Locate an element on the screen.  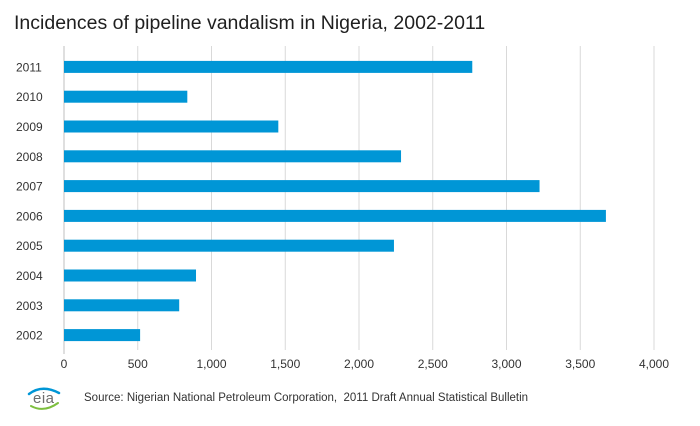
x-tick-label: 2,000 is located at coordinates (359, 364).